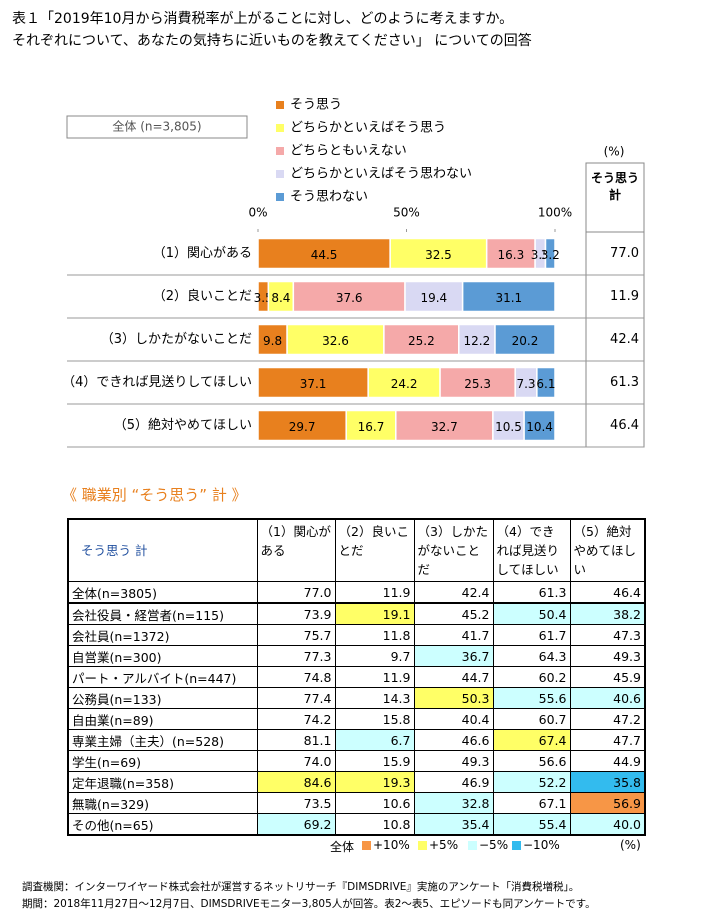 Image resolution: width=710 pixels, height=924 pixels. What do you see at coordinates (624, 425) in the screenshot?
I see `total-value: 46.4` at bounding box center [624, 425].